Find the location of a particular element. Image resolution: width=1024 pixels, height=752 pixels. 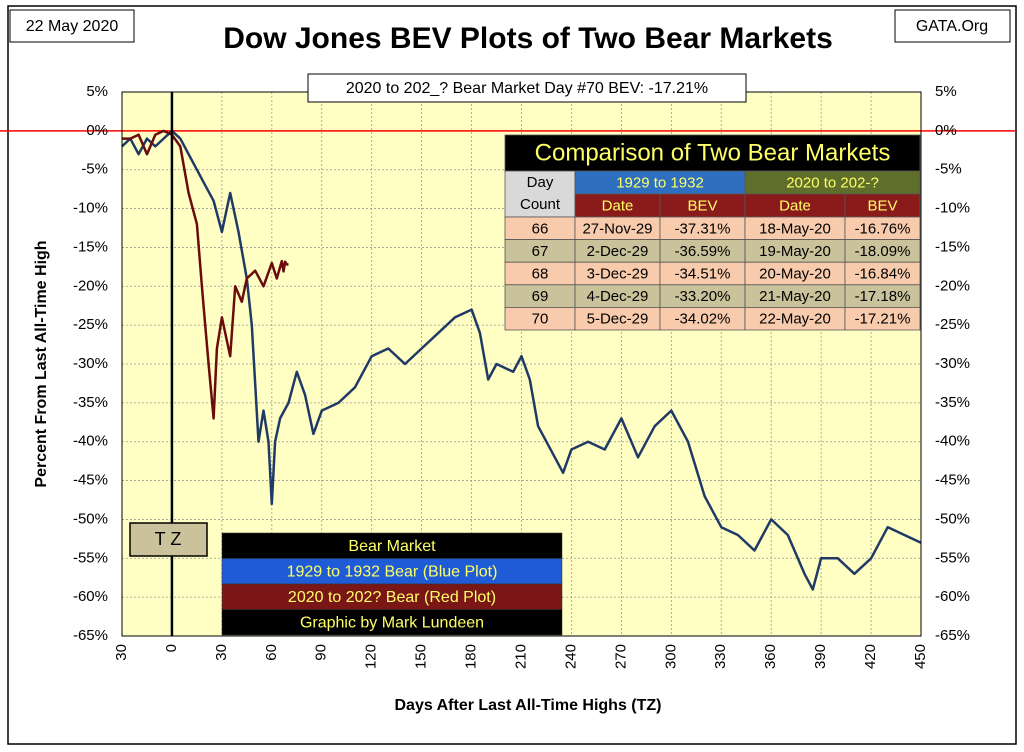

y-tick-label: -30% is located at coordinates (90, 363).